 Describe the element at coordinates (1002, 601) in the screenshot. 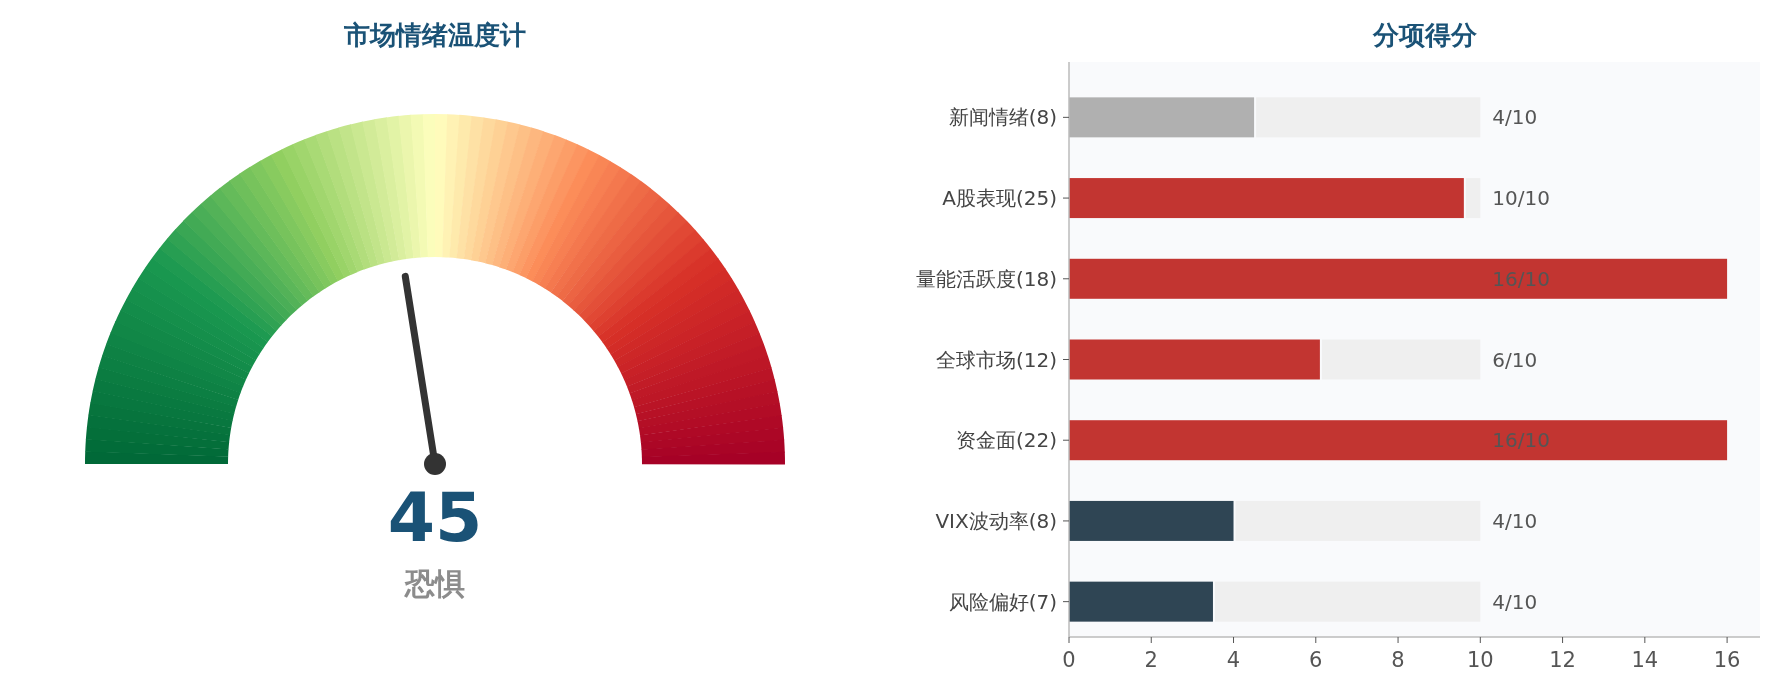

I see `y-tick-label: 风险偏好(7)` at that location.